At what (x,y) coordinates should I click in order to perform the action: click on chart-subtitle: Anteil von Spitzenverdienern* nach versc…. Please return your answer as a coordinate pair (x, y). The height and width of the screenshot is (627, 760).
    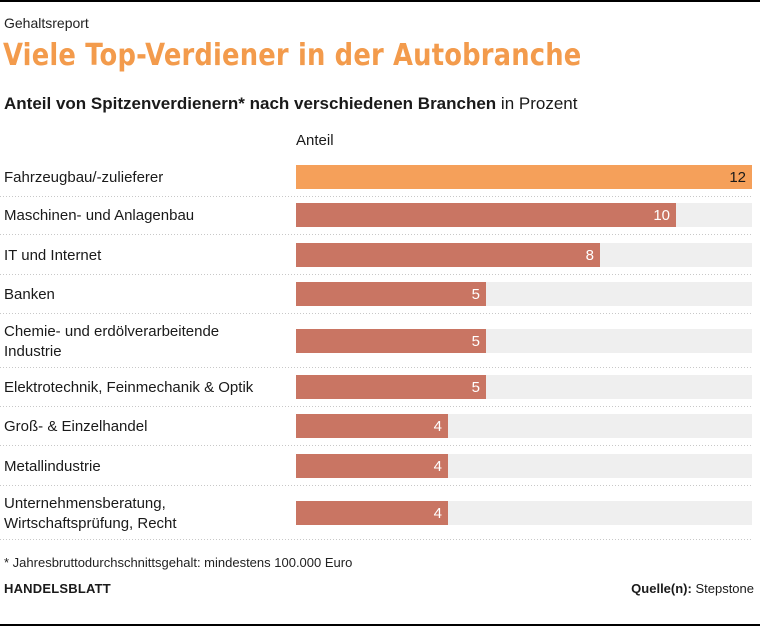
    Looking at the image, I should click on (290, 104).